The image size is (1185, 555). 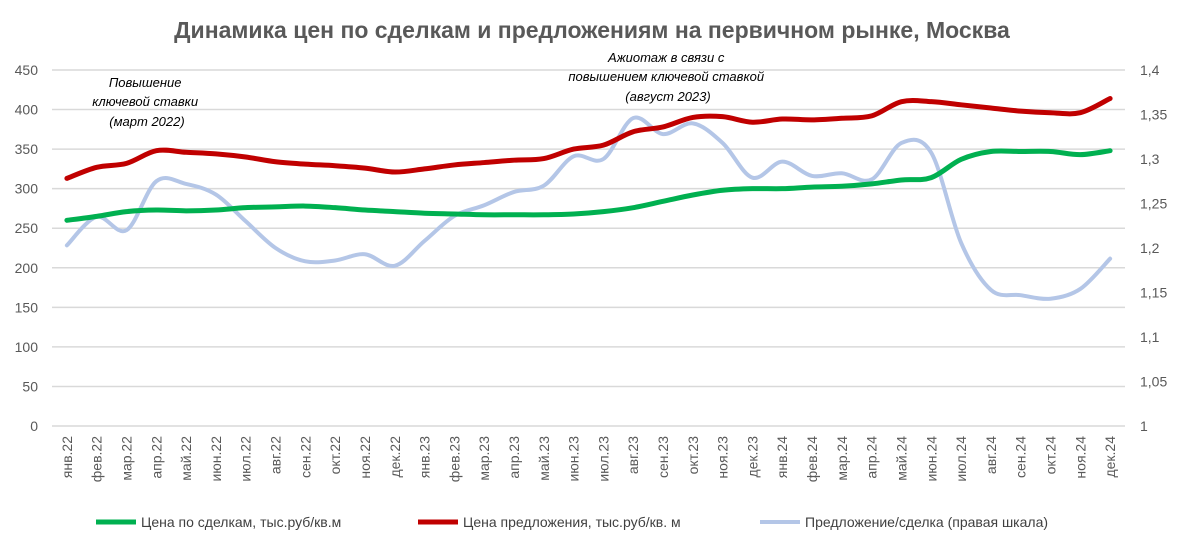 I want to click on series-line-deal-price, so click(x=588, y=186).